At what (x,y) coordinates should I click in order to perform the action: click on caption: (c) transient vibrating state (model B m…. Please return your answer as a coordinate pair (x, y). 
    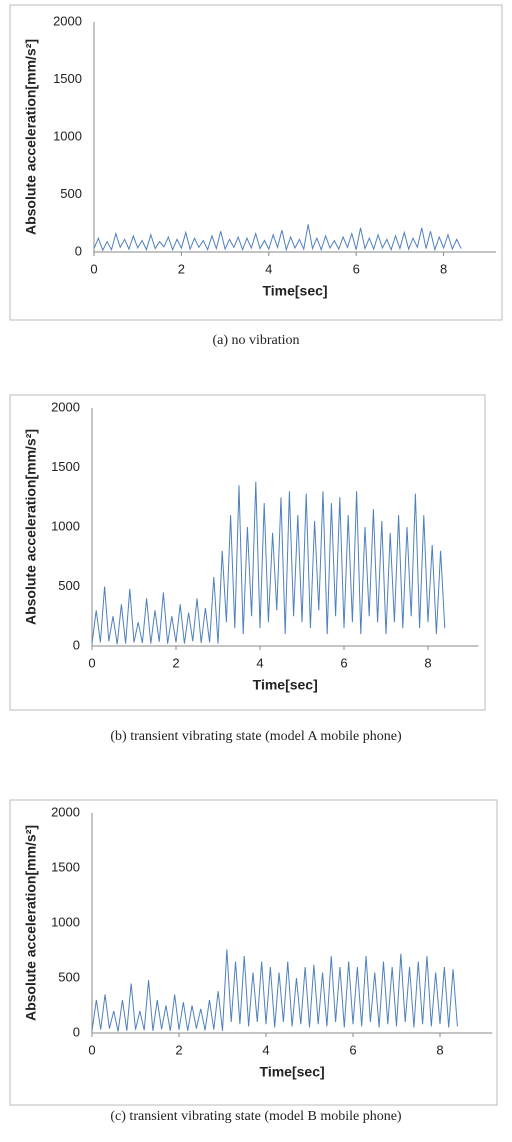
    Looking at the image, I should click on (256, 1116).